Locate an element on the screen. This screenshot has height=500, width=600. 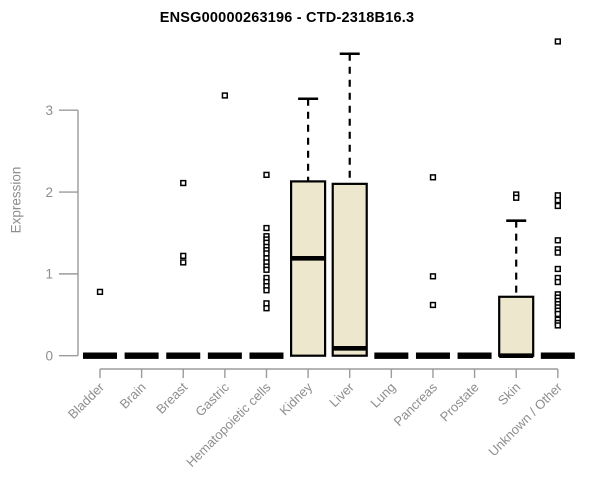
chart-title: ENSG00000263196 - CTD-2318B16.3 is located at coordinates (287, 18).